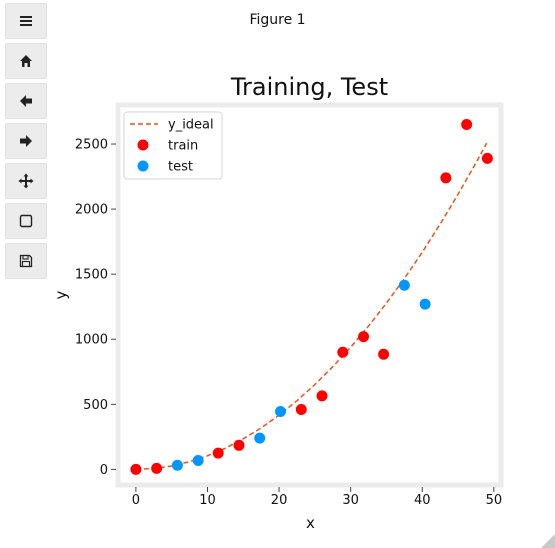 The width and height of the screenshot is (555, 548). Describe the element at coordinates (191, 125) in the screenshot. I see `legend-label-y_ideal: y_ideal` at that location.